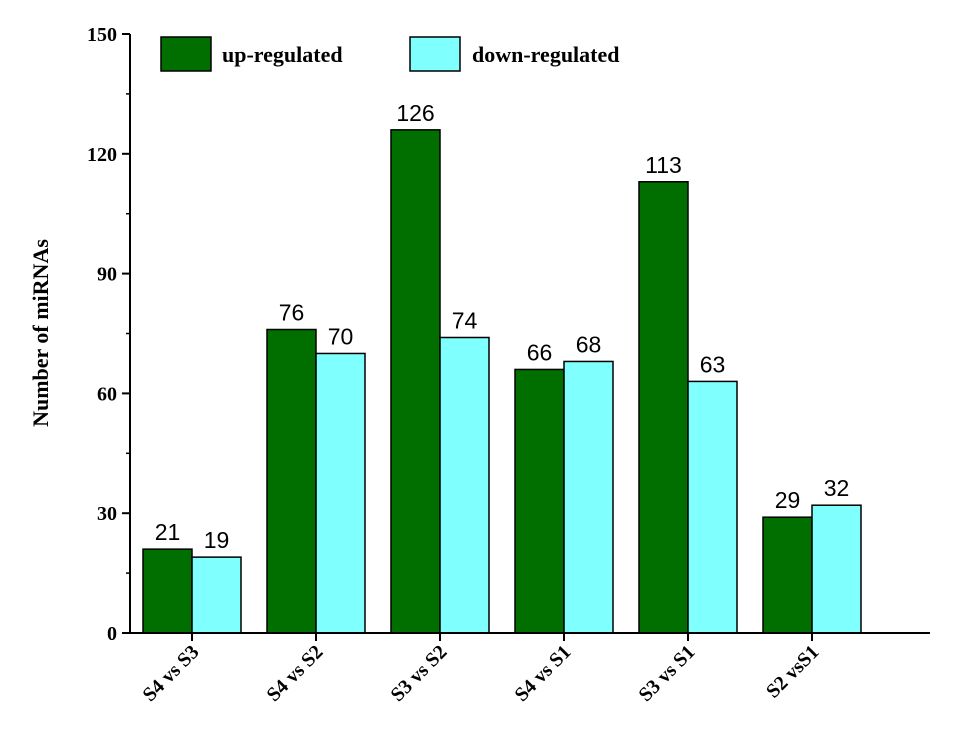  What do you see at coordinates (546, 54) in the screenshot?
I see `legend-label-down-regulated: down-regulated` at bounding box center [546, 54].